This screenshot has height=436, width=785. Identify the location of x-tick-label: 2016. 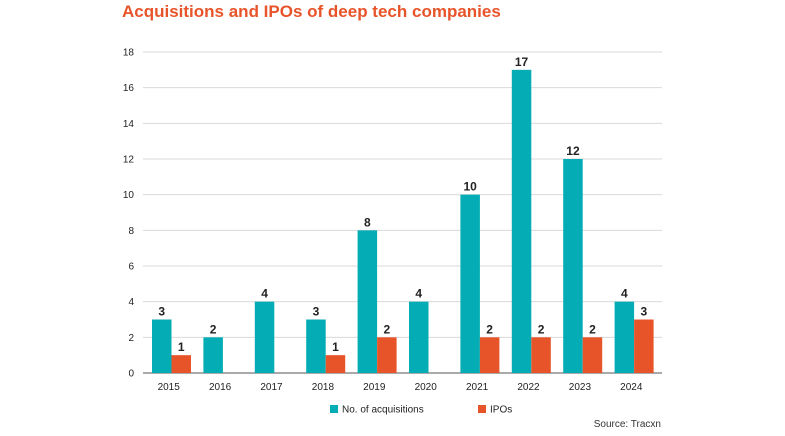
(220, 387).